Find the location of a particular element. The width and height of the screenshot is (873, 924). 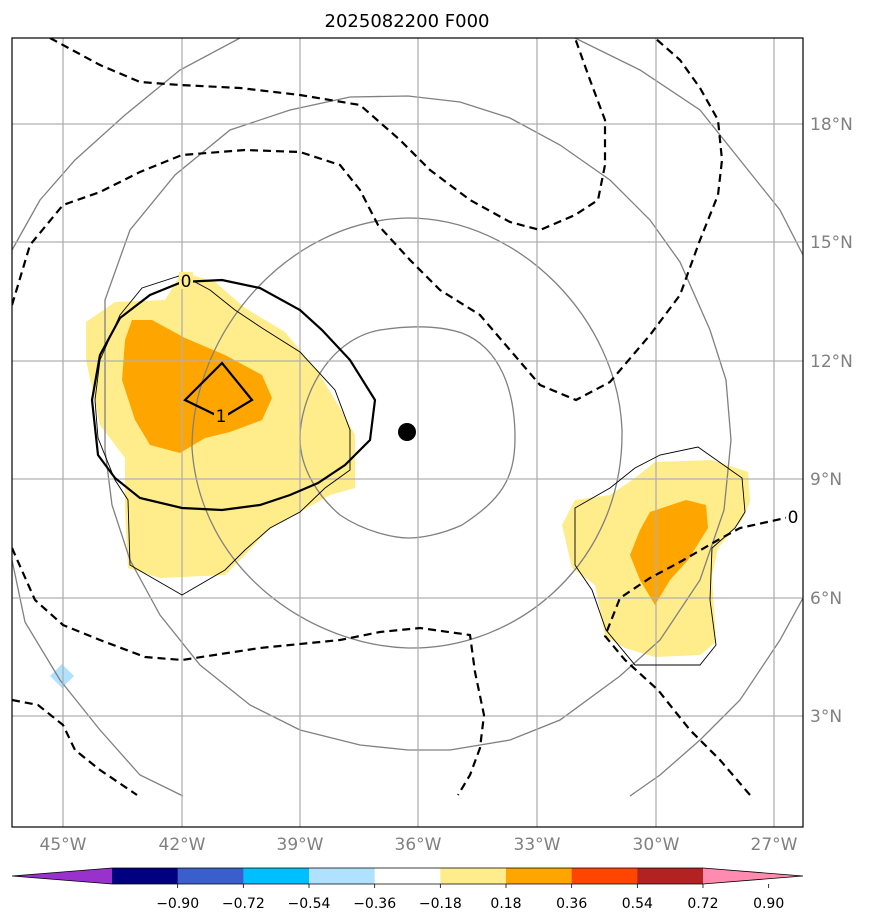

colorbar-tick-label: 0.18 is located at coordinates (505, 904).